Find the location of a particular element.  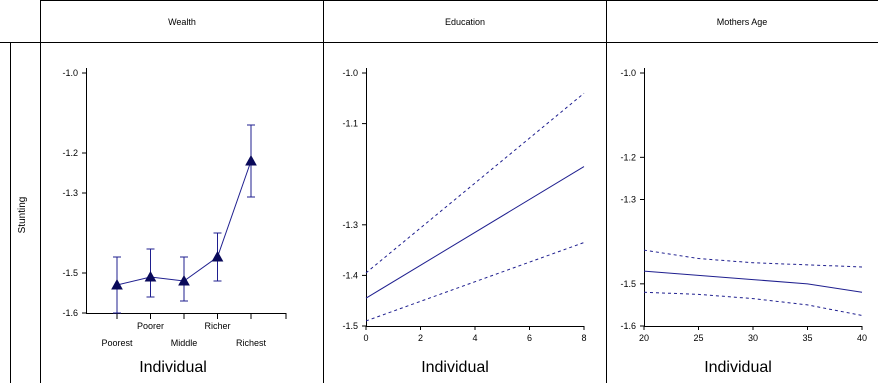

x-tick-label: 2 is located at coordinates (420, 338).